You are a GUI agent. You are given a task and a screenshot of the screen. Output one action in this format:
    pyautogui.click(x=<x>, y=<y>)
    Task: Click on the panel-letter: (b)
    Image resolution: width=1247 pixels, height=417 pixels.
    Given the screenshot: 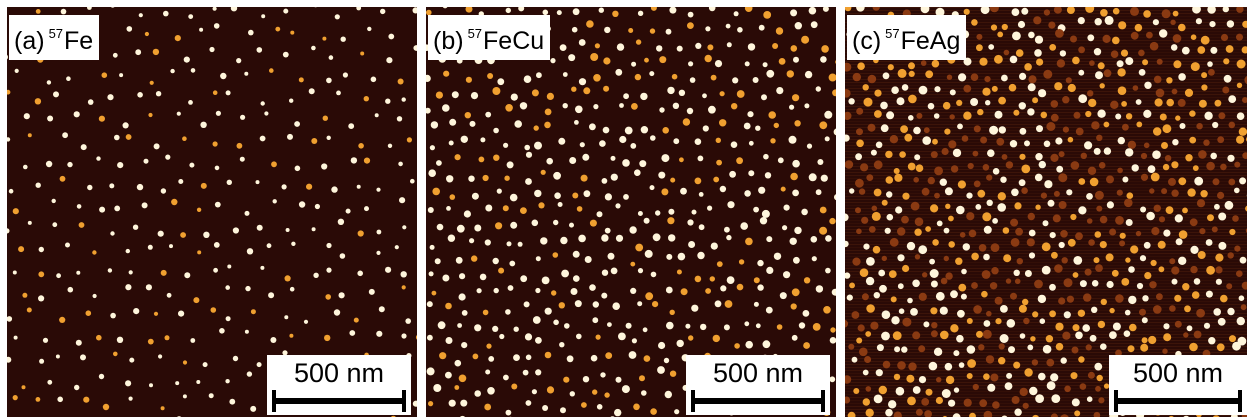 What is the action you would take?
    pyautogui.click(x=448, y=41)
    